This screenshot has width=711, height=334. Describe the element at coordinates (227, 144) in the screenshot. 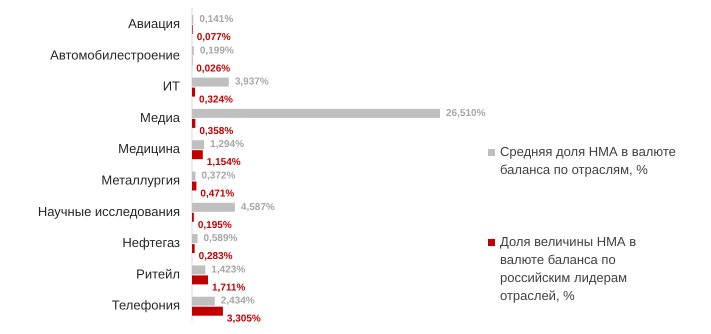

I see `data-label: 1,294%` at that location.